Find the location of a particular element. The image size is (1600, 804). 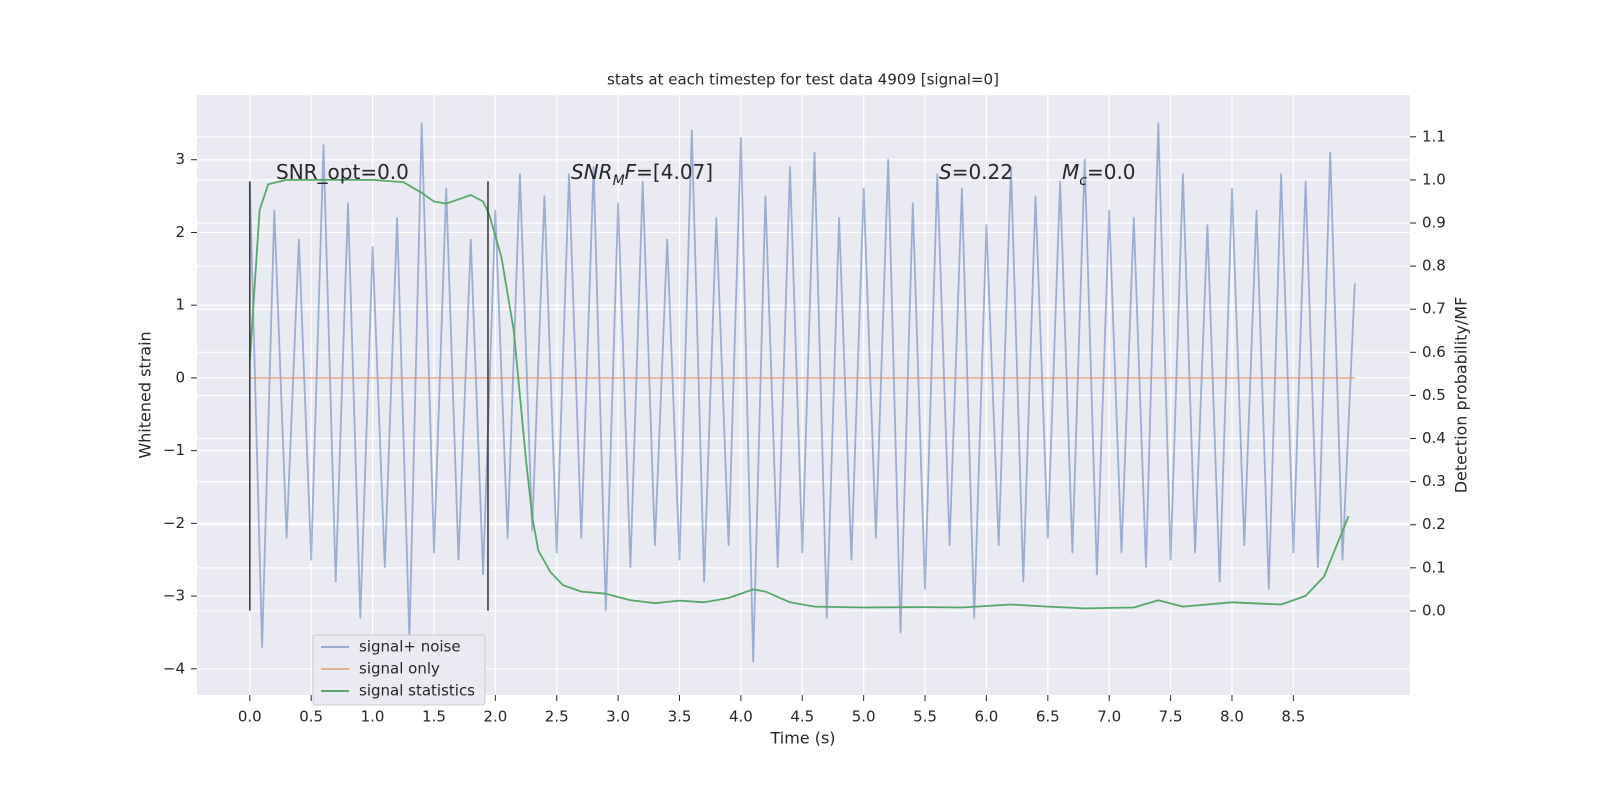

y2-axis-label: Detection probability/MF is located at coordinates (1461, 395).